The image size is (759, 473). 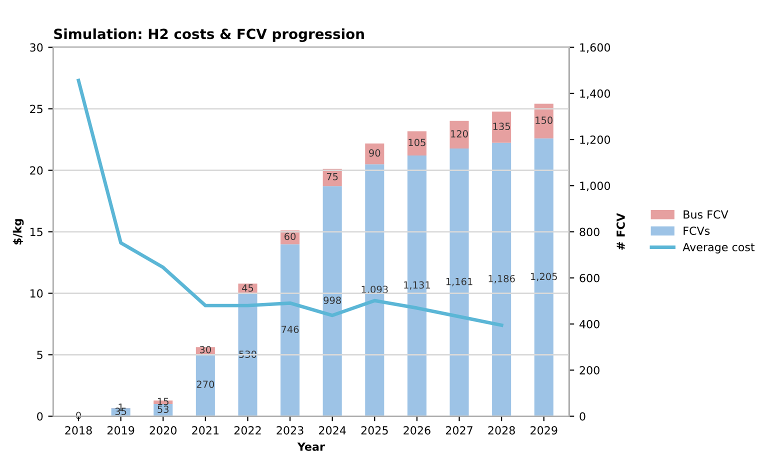 I want to click on x-tick-label: 2027, so click(x=459, y=430).